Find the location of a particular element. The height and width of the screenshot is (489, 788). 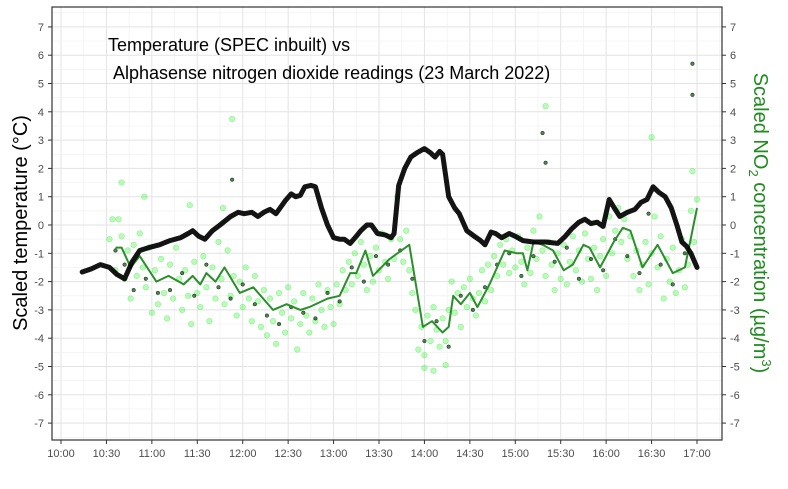

y-tick-label-right: 5 is located at coordinates (733, 85).